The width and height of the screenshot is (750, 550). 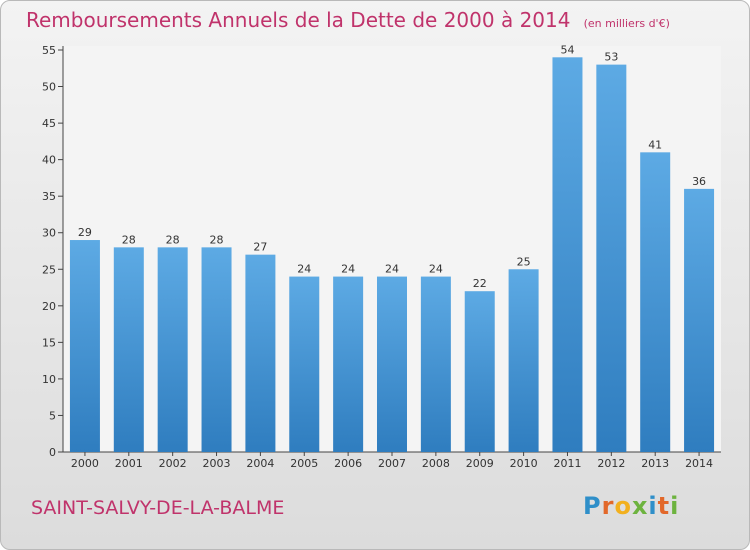 I want to click on bar-value-label: 29, so click(x=85, y=232).